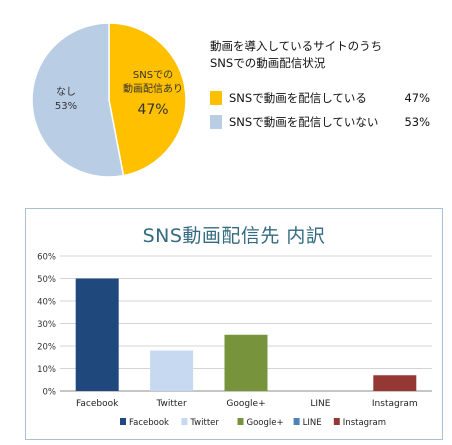  I want to click on y-tick-label: 10%, so click(46, 370).